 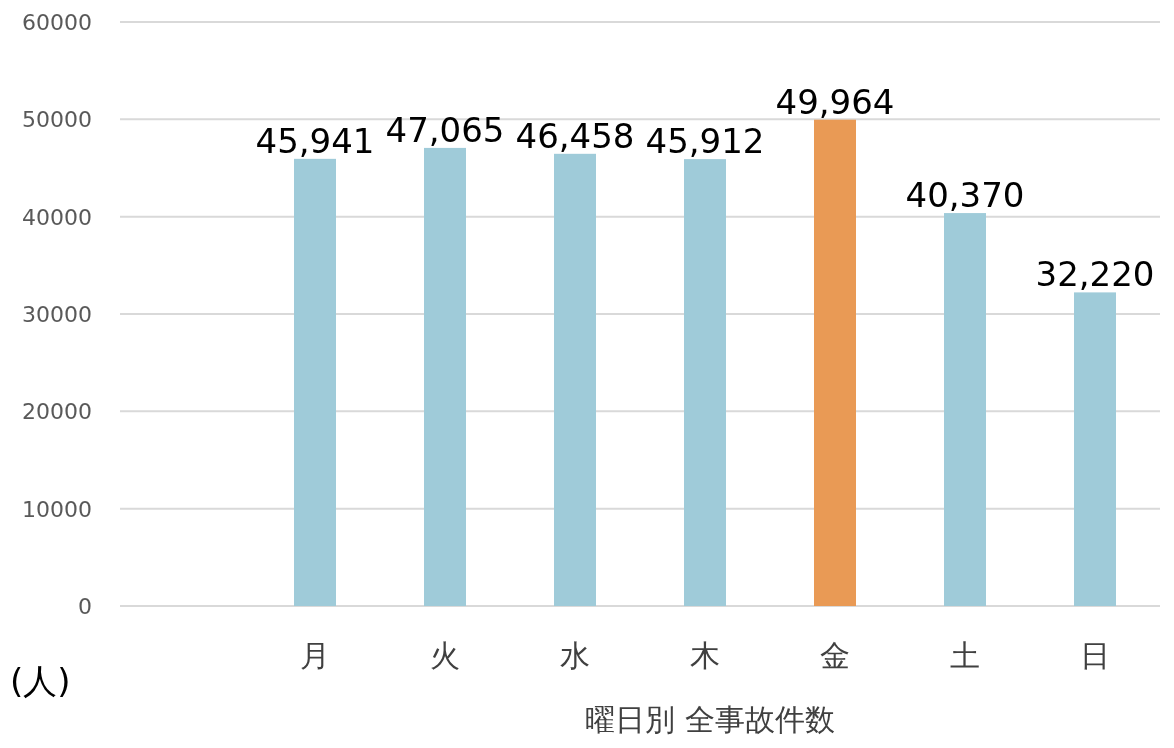 I want to click on data-label: 32,220, so click(x=1095, y=274).